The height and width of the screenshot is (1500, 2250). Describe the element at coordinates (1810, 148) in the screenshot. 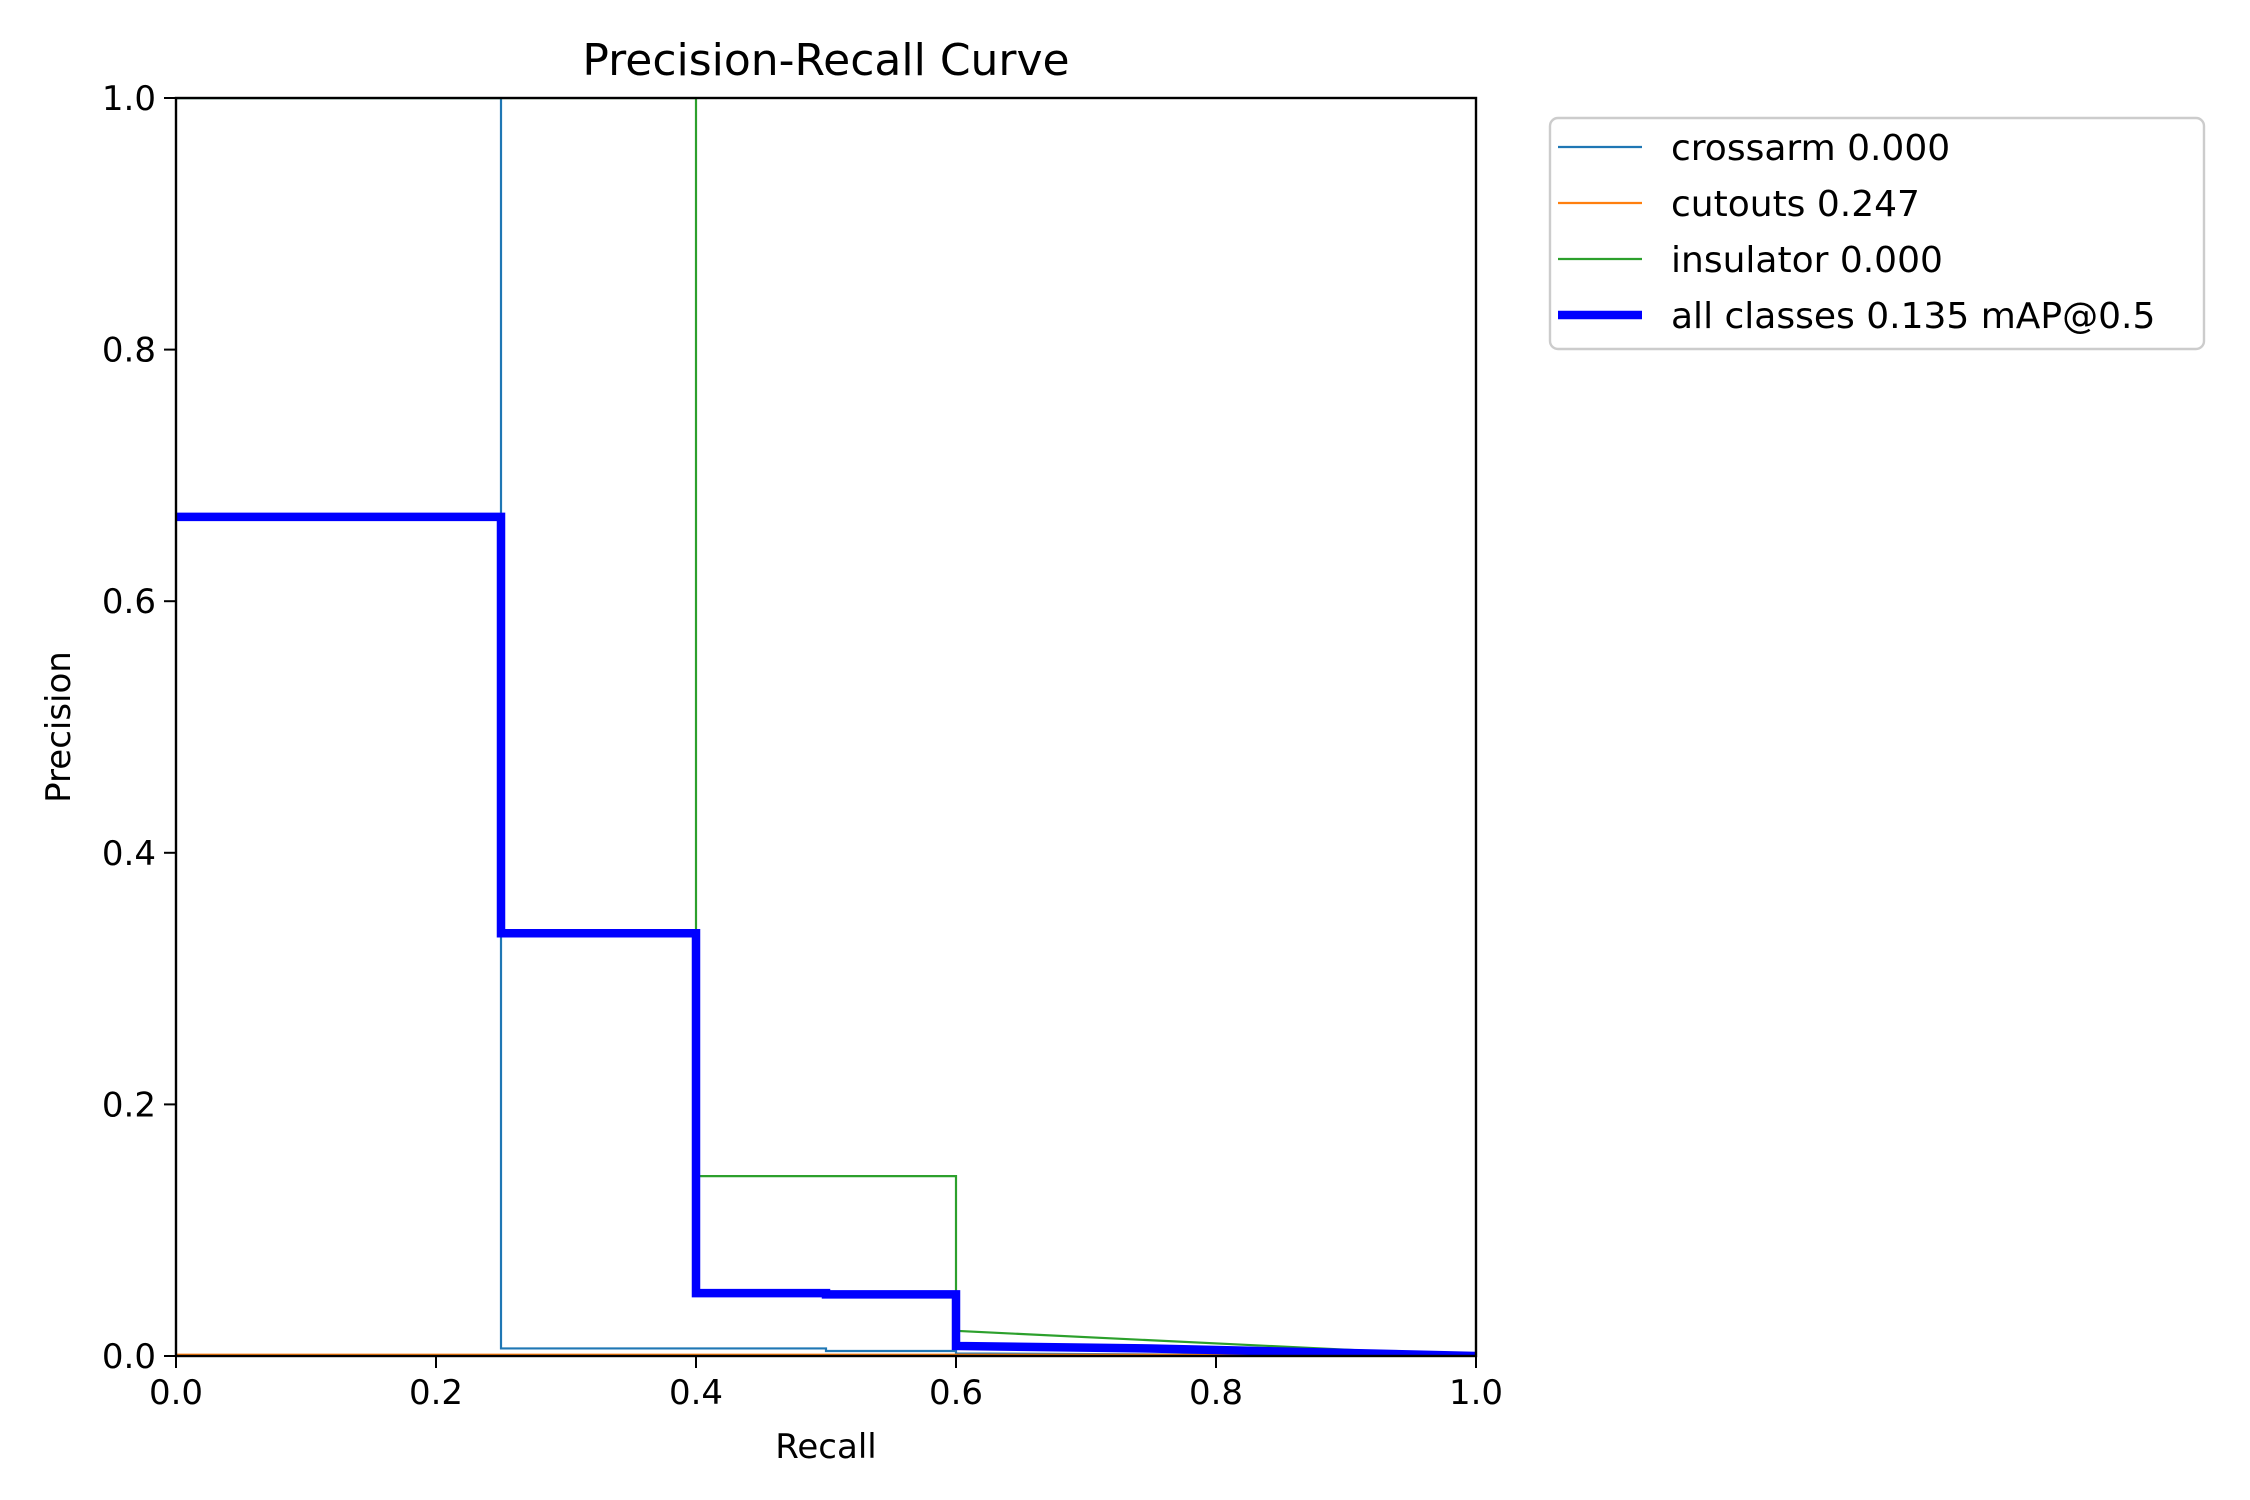

I see `legend-label-0: crossarm 0.000` at that location.